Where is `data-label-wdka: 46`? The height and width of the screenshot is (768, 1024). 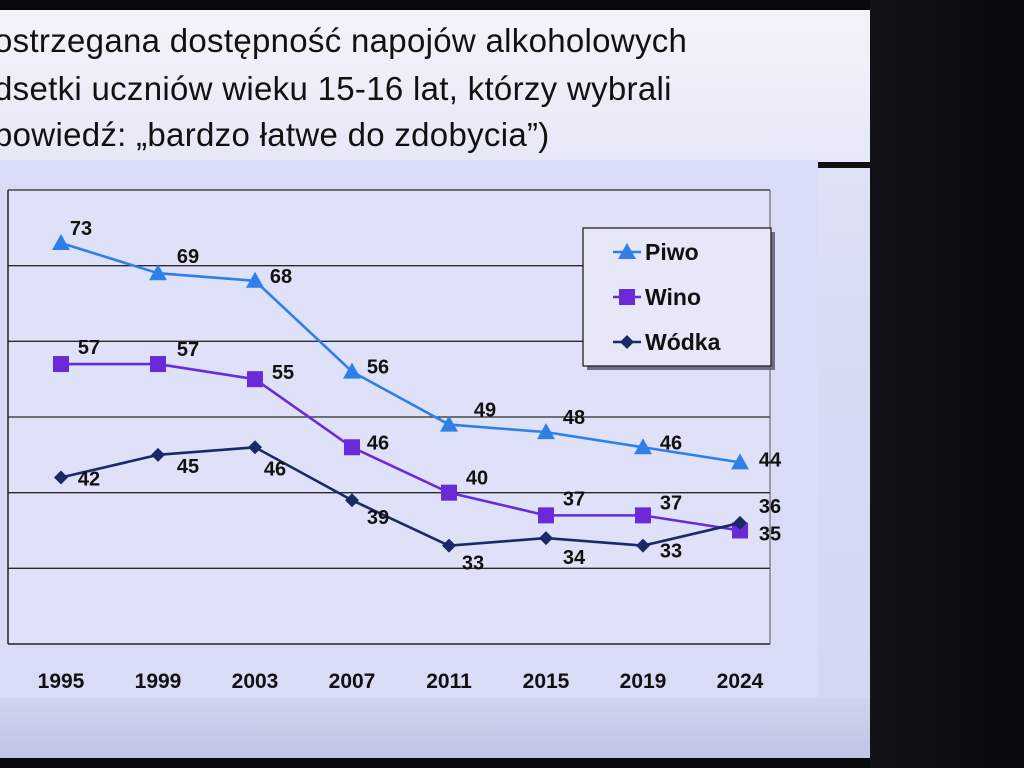
data-label-wdka: 46 is located at coordinates (275, 469).